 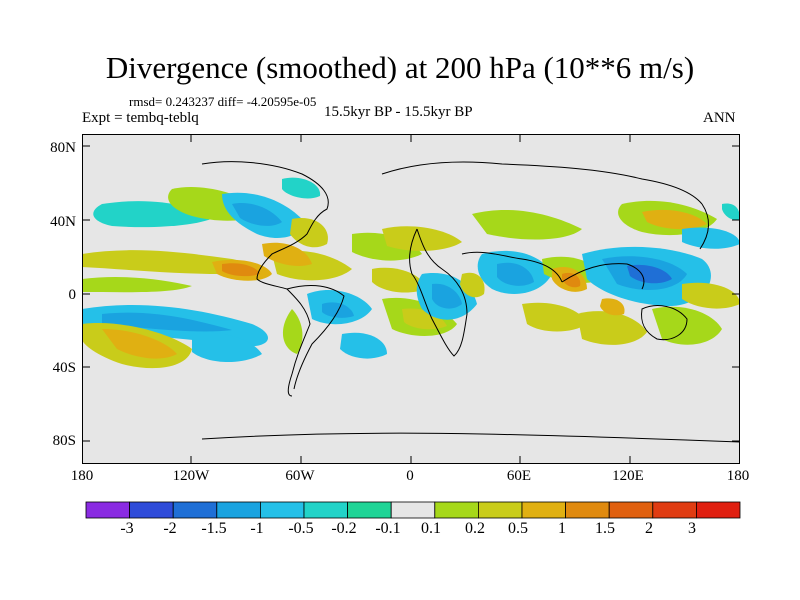 I want to click on colorbar-label: 1, so click(x=562, y=528).